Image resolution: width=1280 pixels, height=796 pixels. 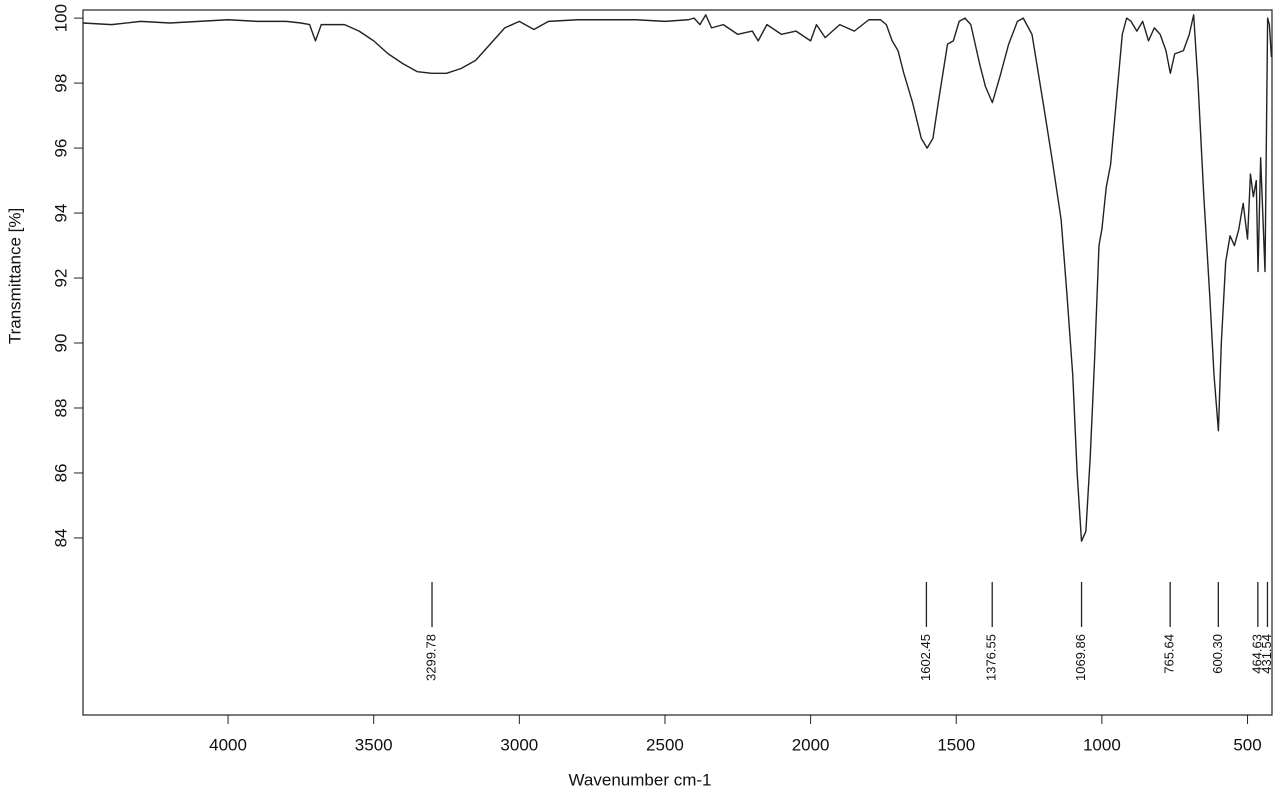 I want to click on peak-label: 600.30, so click(x=1217, y=654).